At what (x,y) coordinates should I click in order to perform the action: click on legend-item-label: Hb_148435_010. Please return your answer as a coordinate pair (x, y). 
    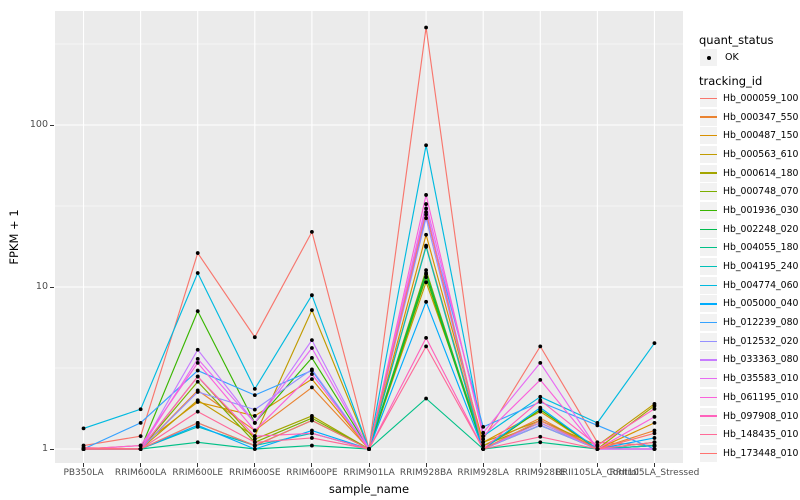
    Looking at the image, I should click on (761, 435).